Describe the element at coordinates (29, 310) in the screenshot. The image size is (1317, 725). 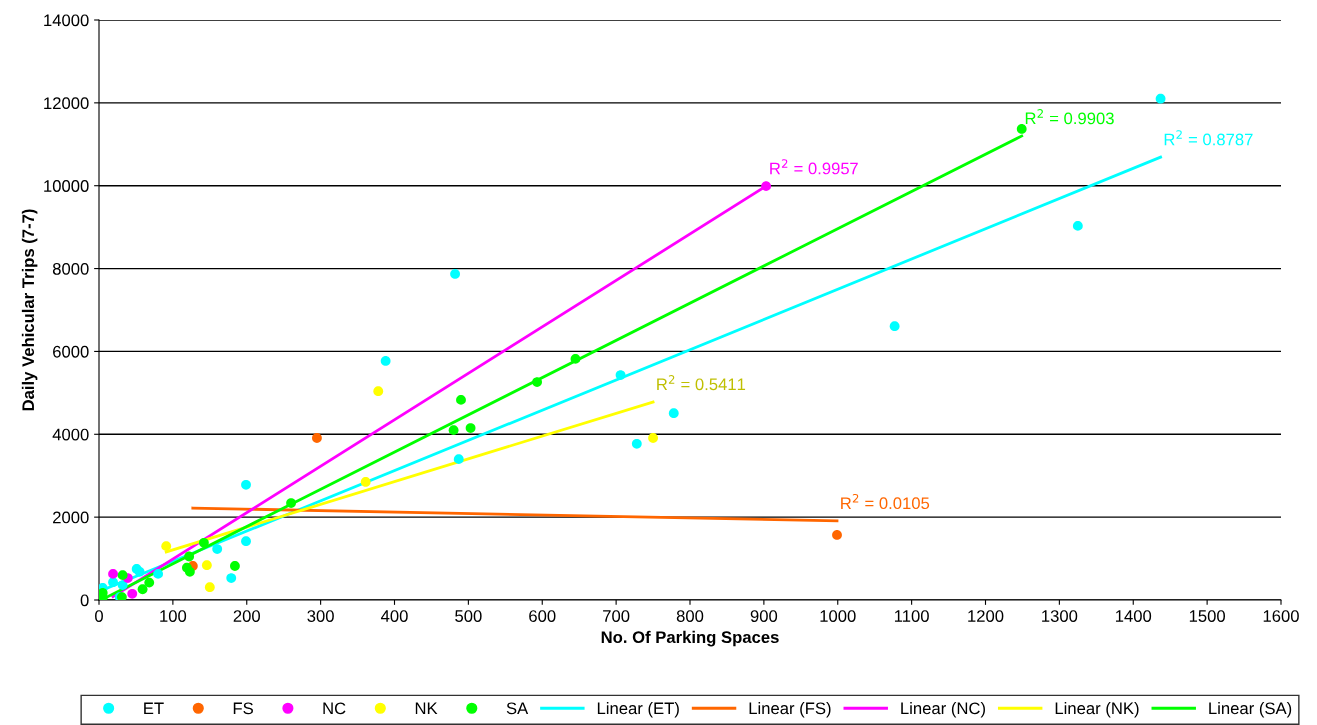
I see `y-axis-title: Daily Vehicular Trips (7-7)` at that location.